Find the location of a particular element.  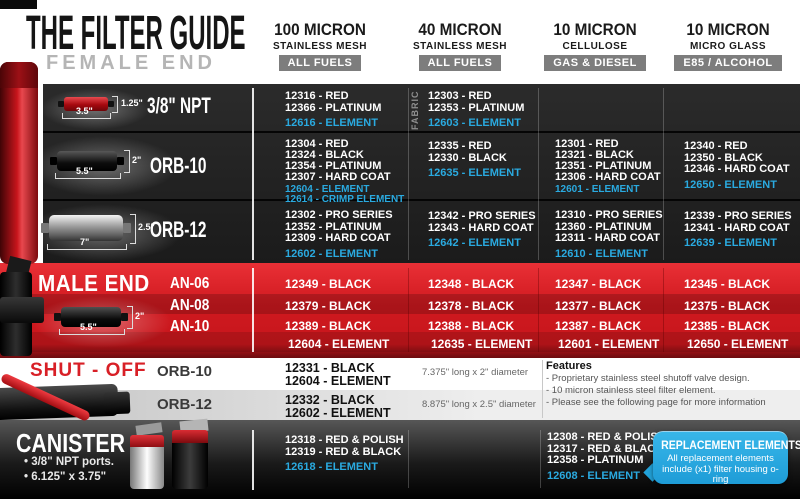

column-subtitle: CELLULOSE is located at coordinates (595, 46).